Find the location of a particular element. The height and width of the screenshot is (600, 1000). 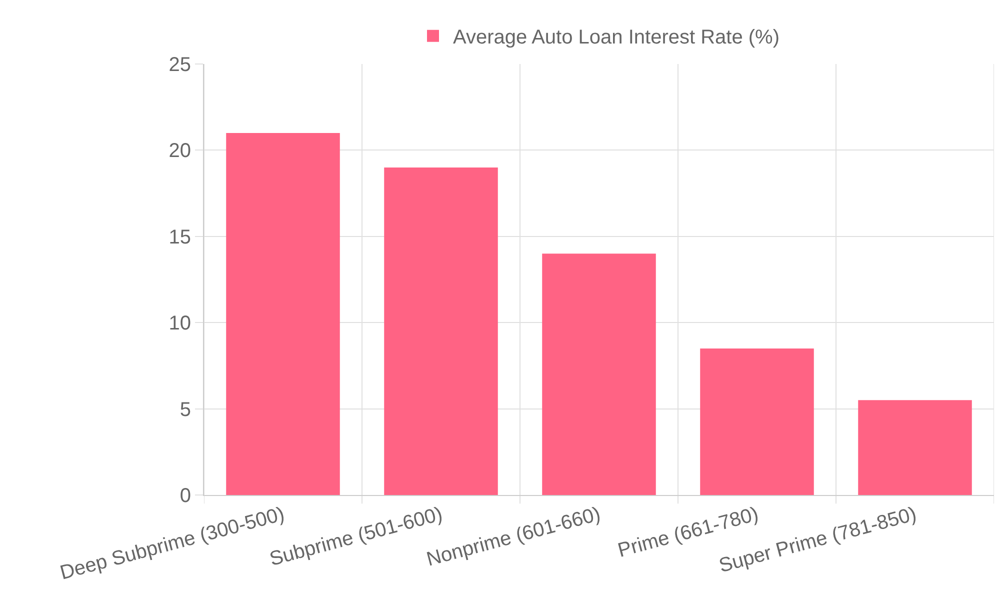

y-tick-label: 0 is located at coordinates (185, 496).